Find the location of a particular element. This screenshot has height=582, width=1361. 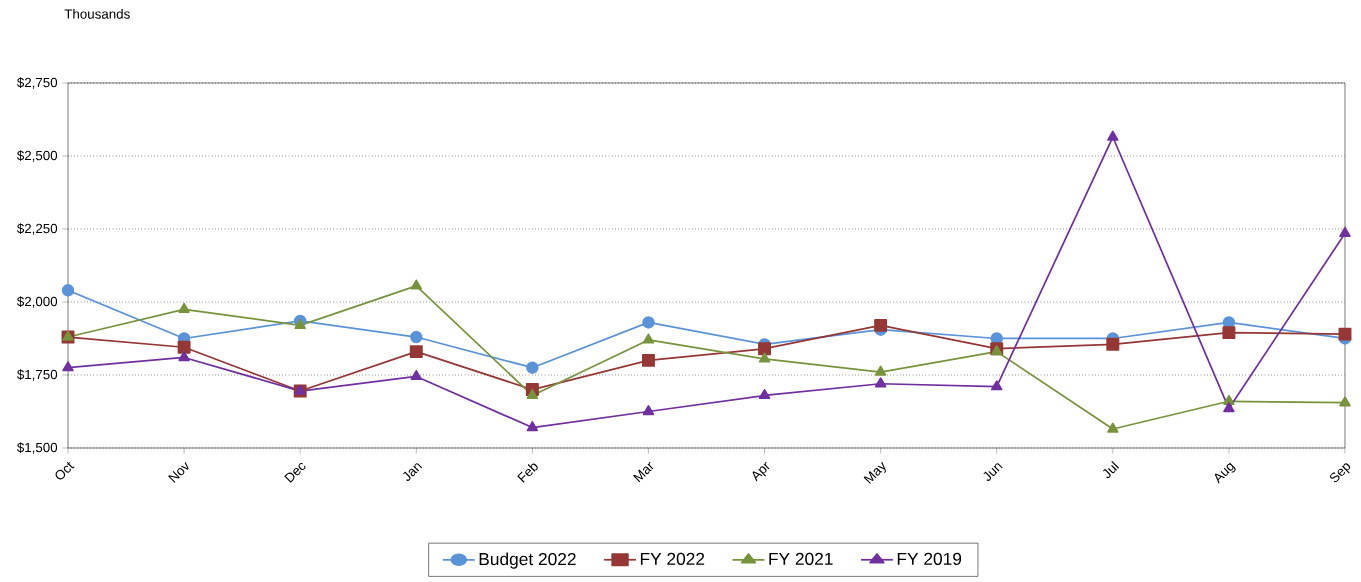

x-tick-label: Nov is located at coordinates (178, 472).